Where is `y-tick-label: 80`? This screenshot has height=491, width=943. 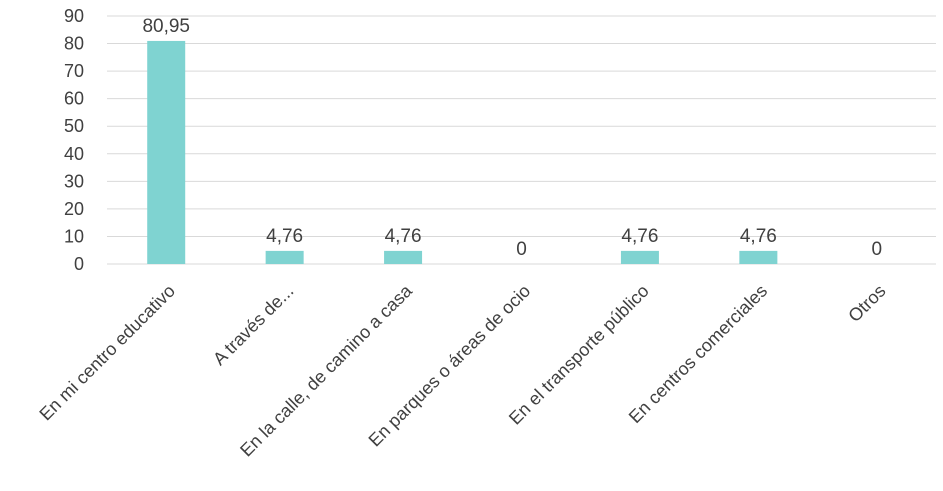 y-tick-label: 80 is located at coordinates (74, 44).